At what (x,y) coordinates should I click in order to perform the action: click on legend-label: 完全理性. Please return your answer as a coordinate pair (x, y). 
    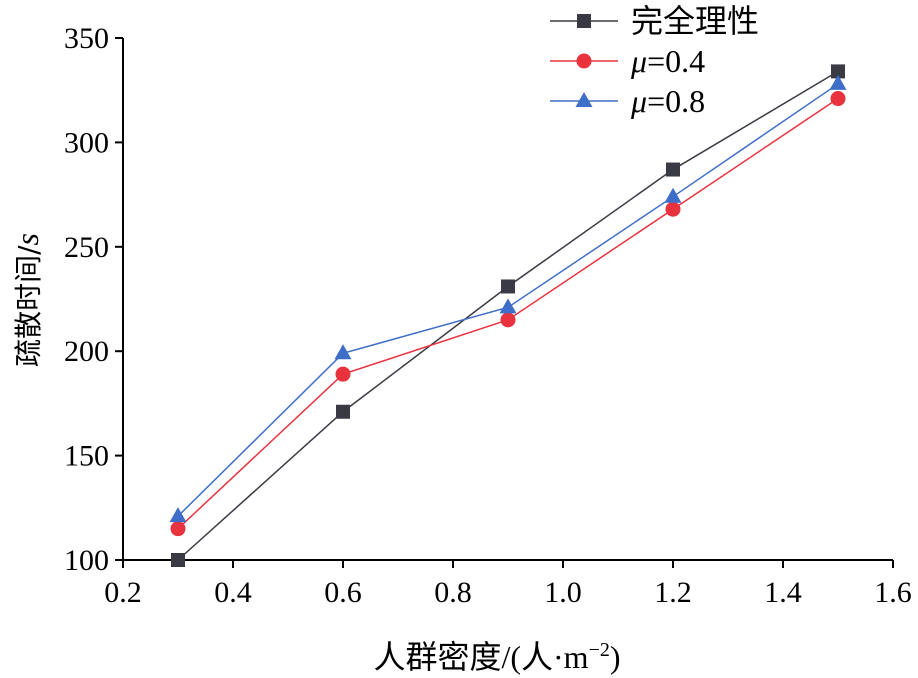
    Looking at the image, I should click on (695, 21).